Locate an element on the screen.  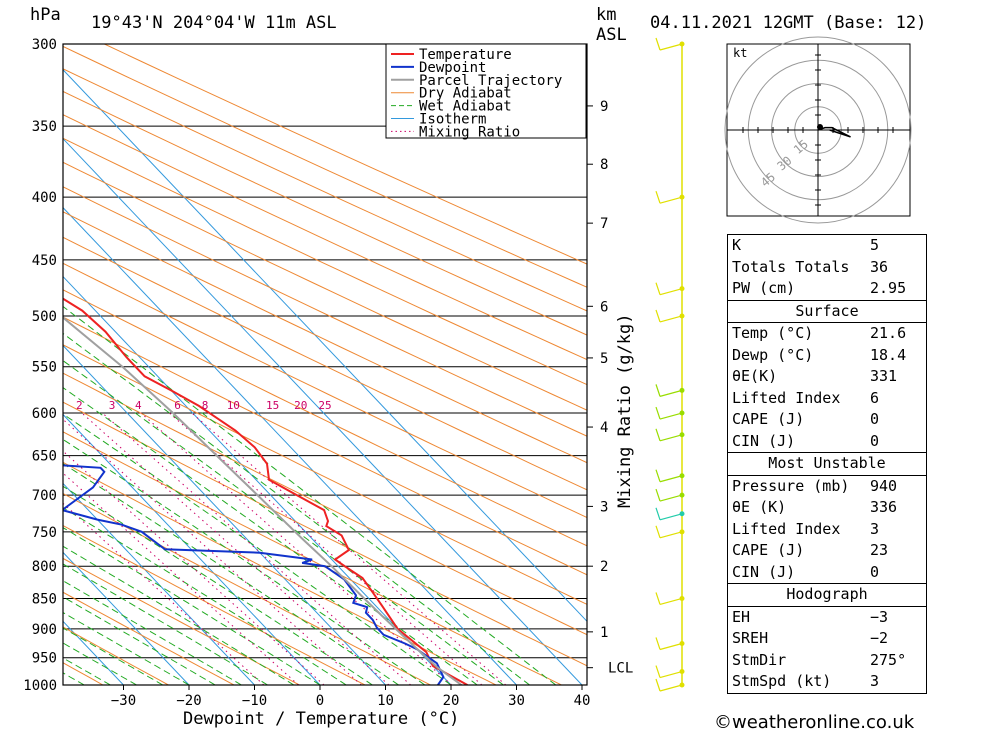
temp-tick-label: 30 is located at coordinates (516, 701).